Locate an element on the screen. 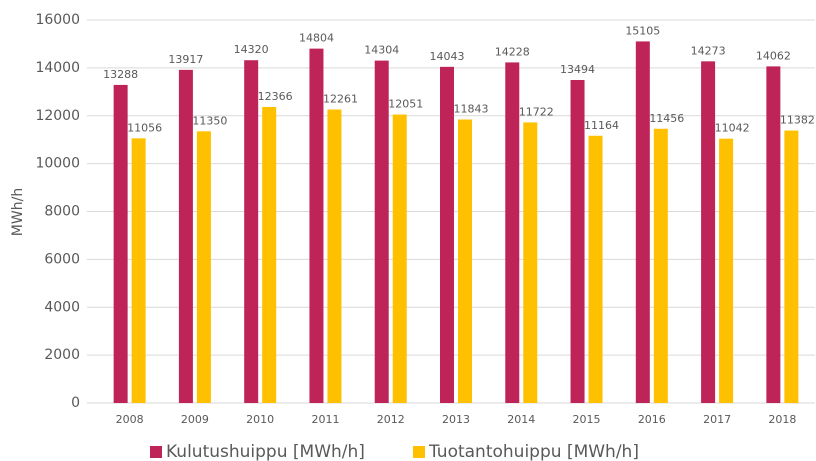  data-label: 11843 is located at coordinates (471, 109).